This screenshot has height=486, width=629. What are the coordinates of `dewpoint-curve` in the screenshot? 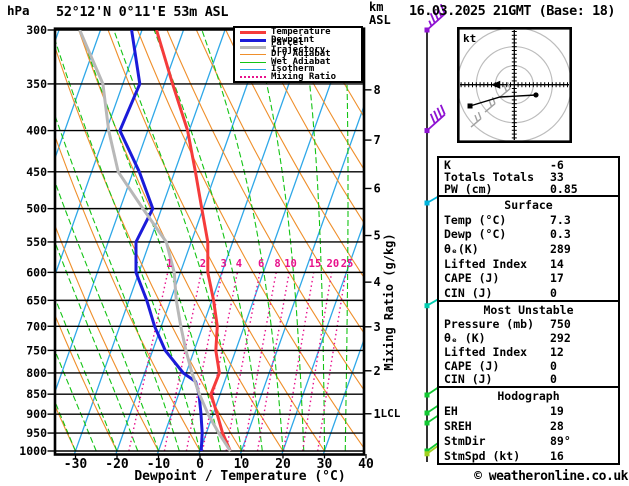 It's located at (161, 241).